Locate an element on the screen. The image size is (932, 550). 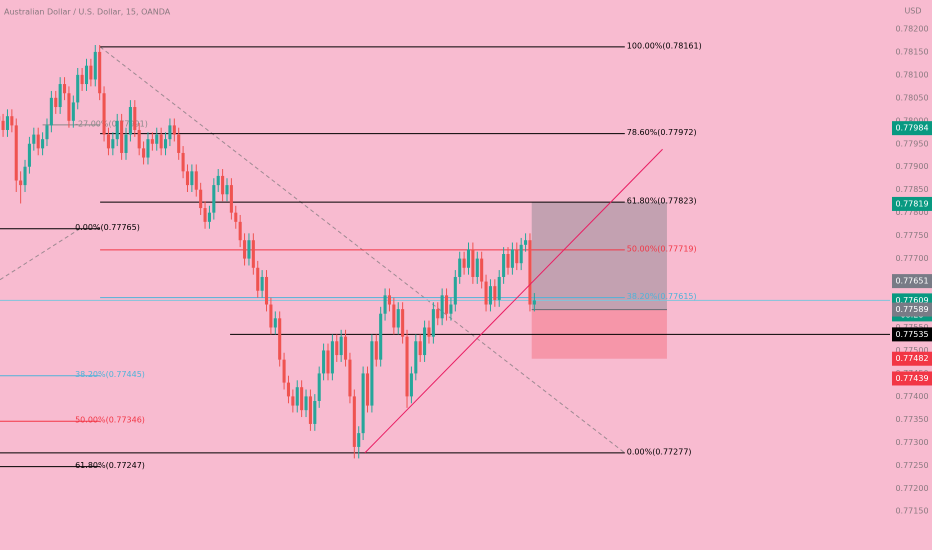
currency: USD is located at coordinates (912, 11).